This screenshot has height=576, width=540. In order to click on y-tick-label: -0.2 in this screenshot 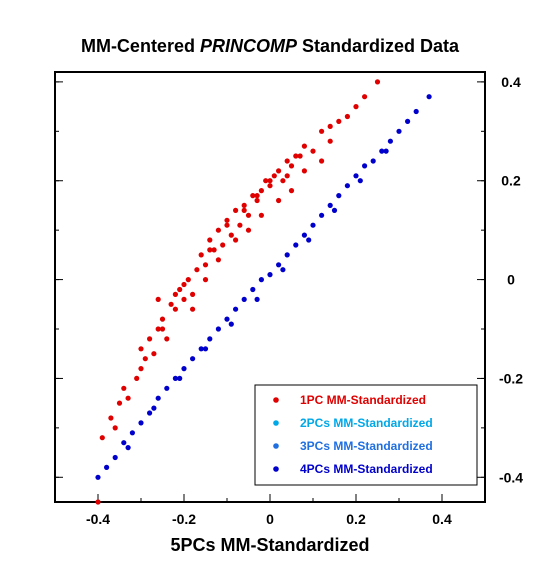, I will do `click(511, 378)`.